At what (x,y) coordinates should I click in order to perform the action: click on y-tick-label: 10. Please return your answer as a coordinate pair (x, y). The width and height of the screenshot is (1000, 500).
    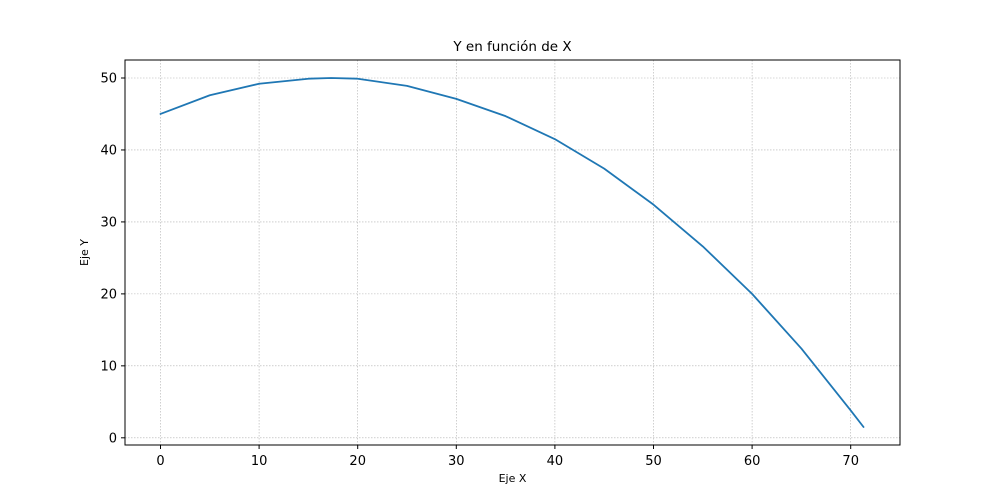
    Looking at the image, I should click on (108, 366).